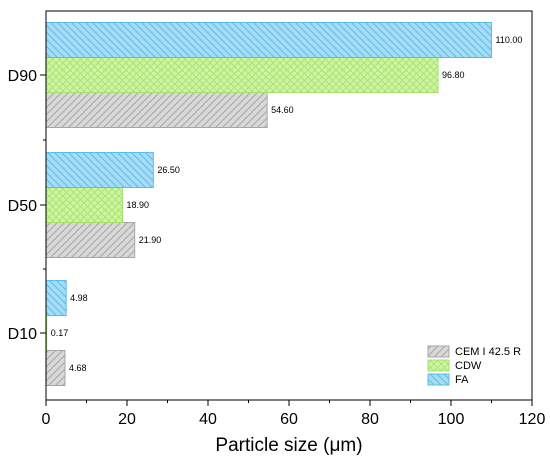 Image resolution: width=550 pixels, height=465 pixels. What do you see at coordinates (488, 352) in the screenshot?
I see `legend-label: CEM I 42.5 R` at bounding box center [488, 352].